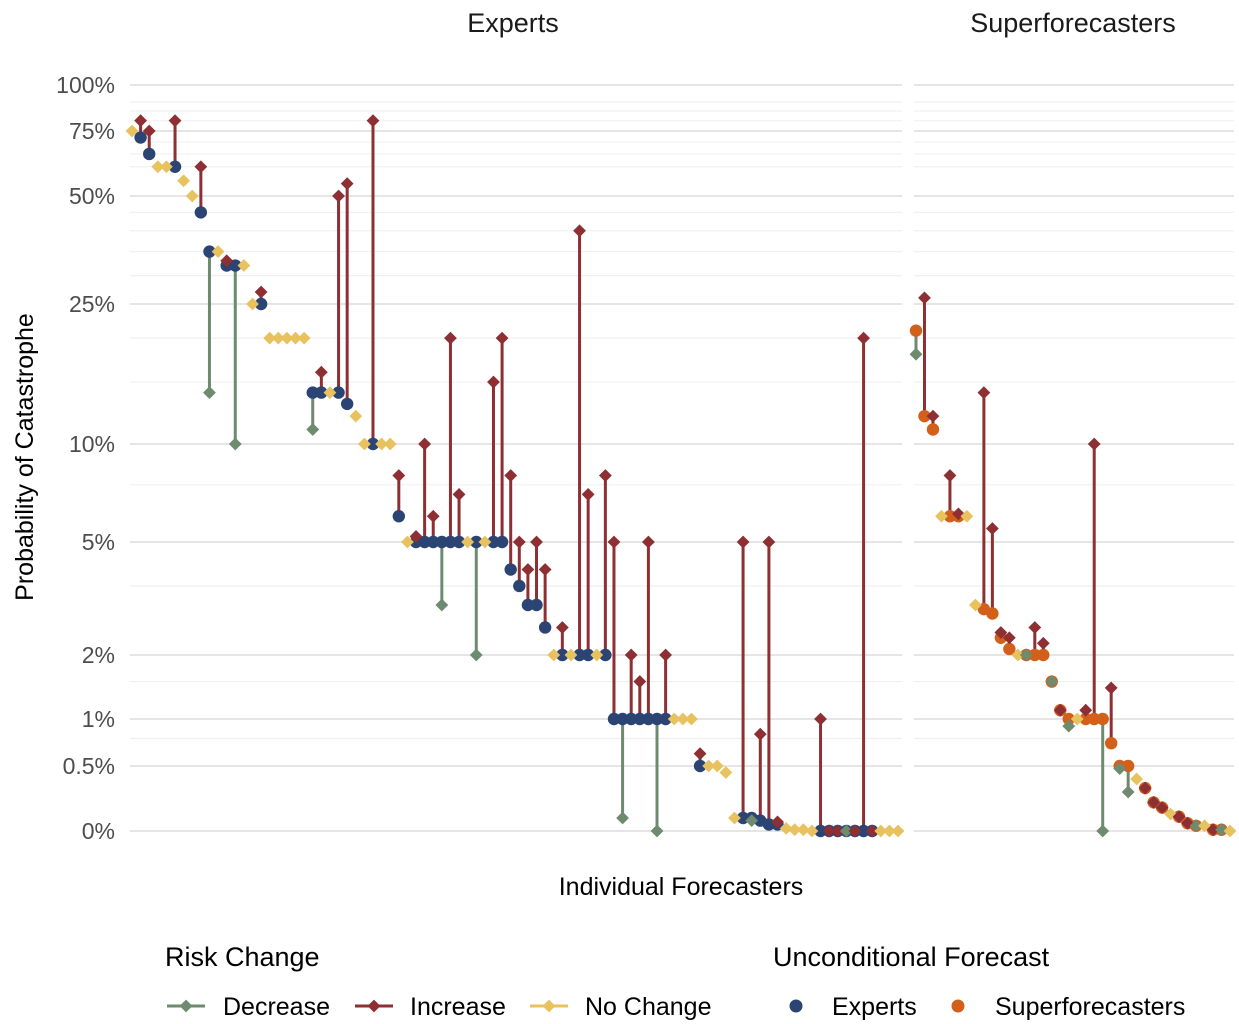 This screenshot has width=1239, height=1024. What do you see at coordinates (874, 1007) in the screenshot?
I see `legend-label-experts: Experts` at bounding box center [874, 1007].